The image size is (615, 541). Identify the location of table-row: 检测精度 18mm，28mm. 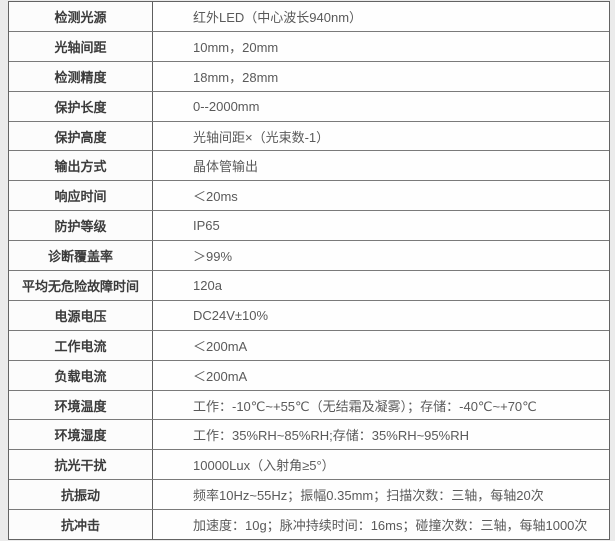
(309, 76).